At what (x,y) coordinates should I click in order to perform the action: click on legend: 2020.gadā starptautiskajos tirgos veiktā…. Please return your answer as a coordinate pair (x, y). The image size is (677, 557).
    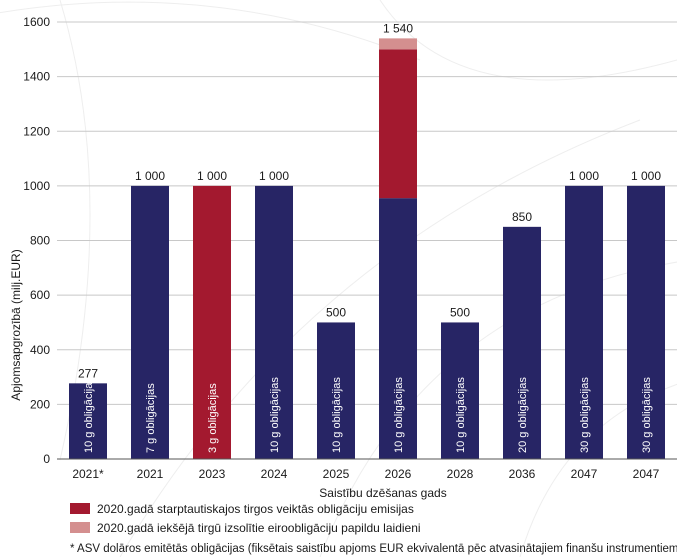
    Looking at the image, I should click on (245, 518).